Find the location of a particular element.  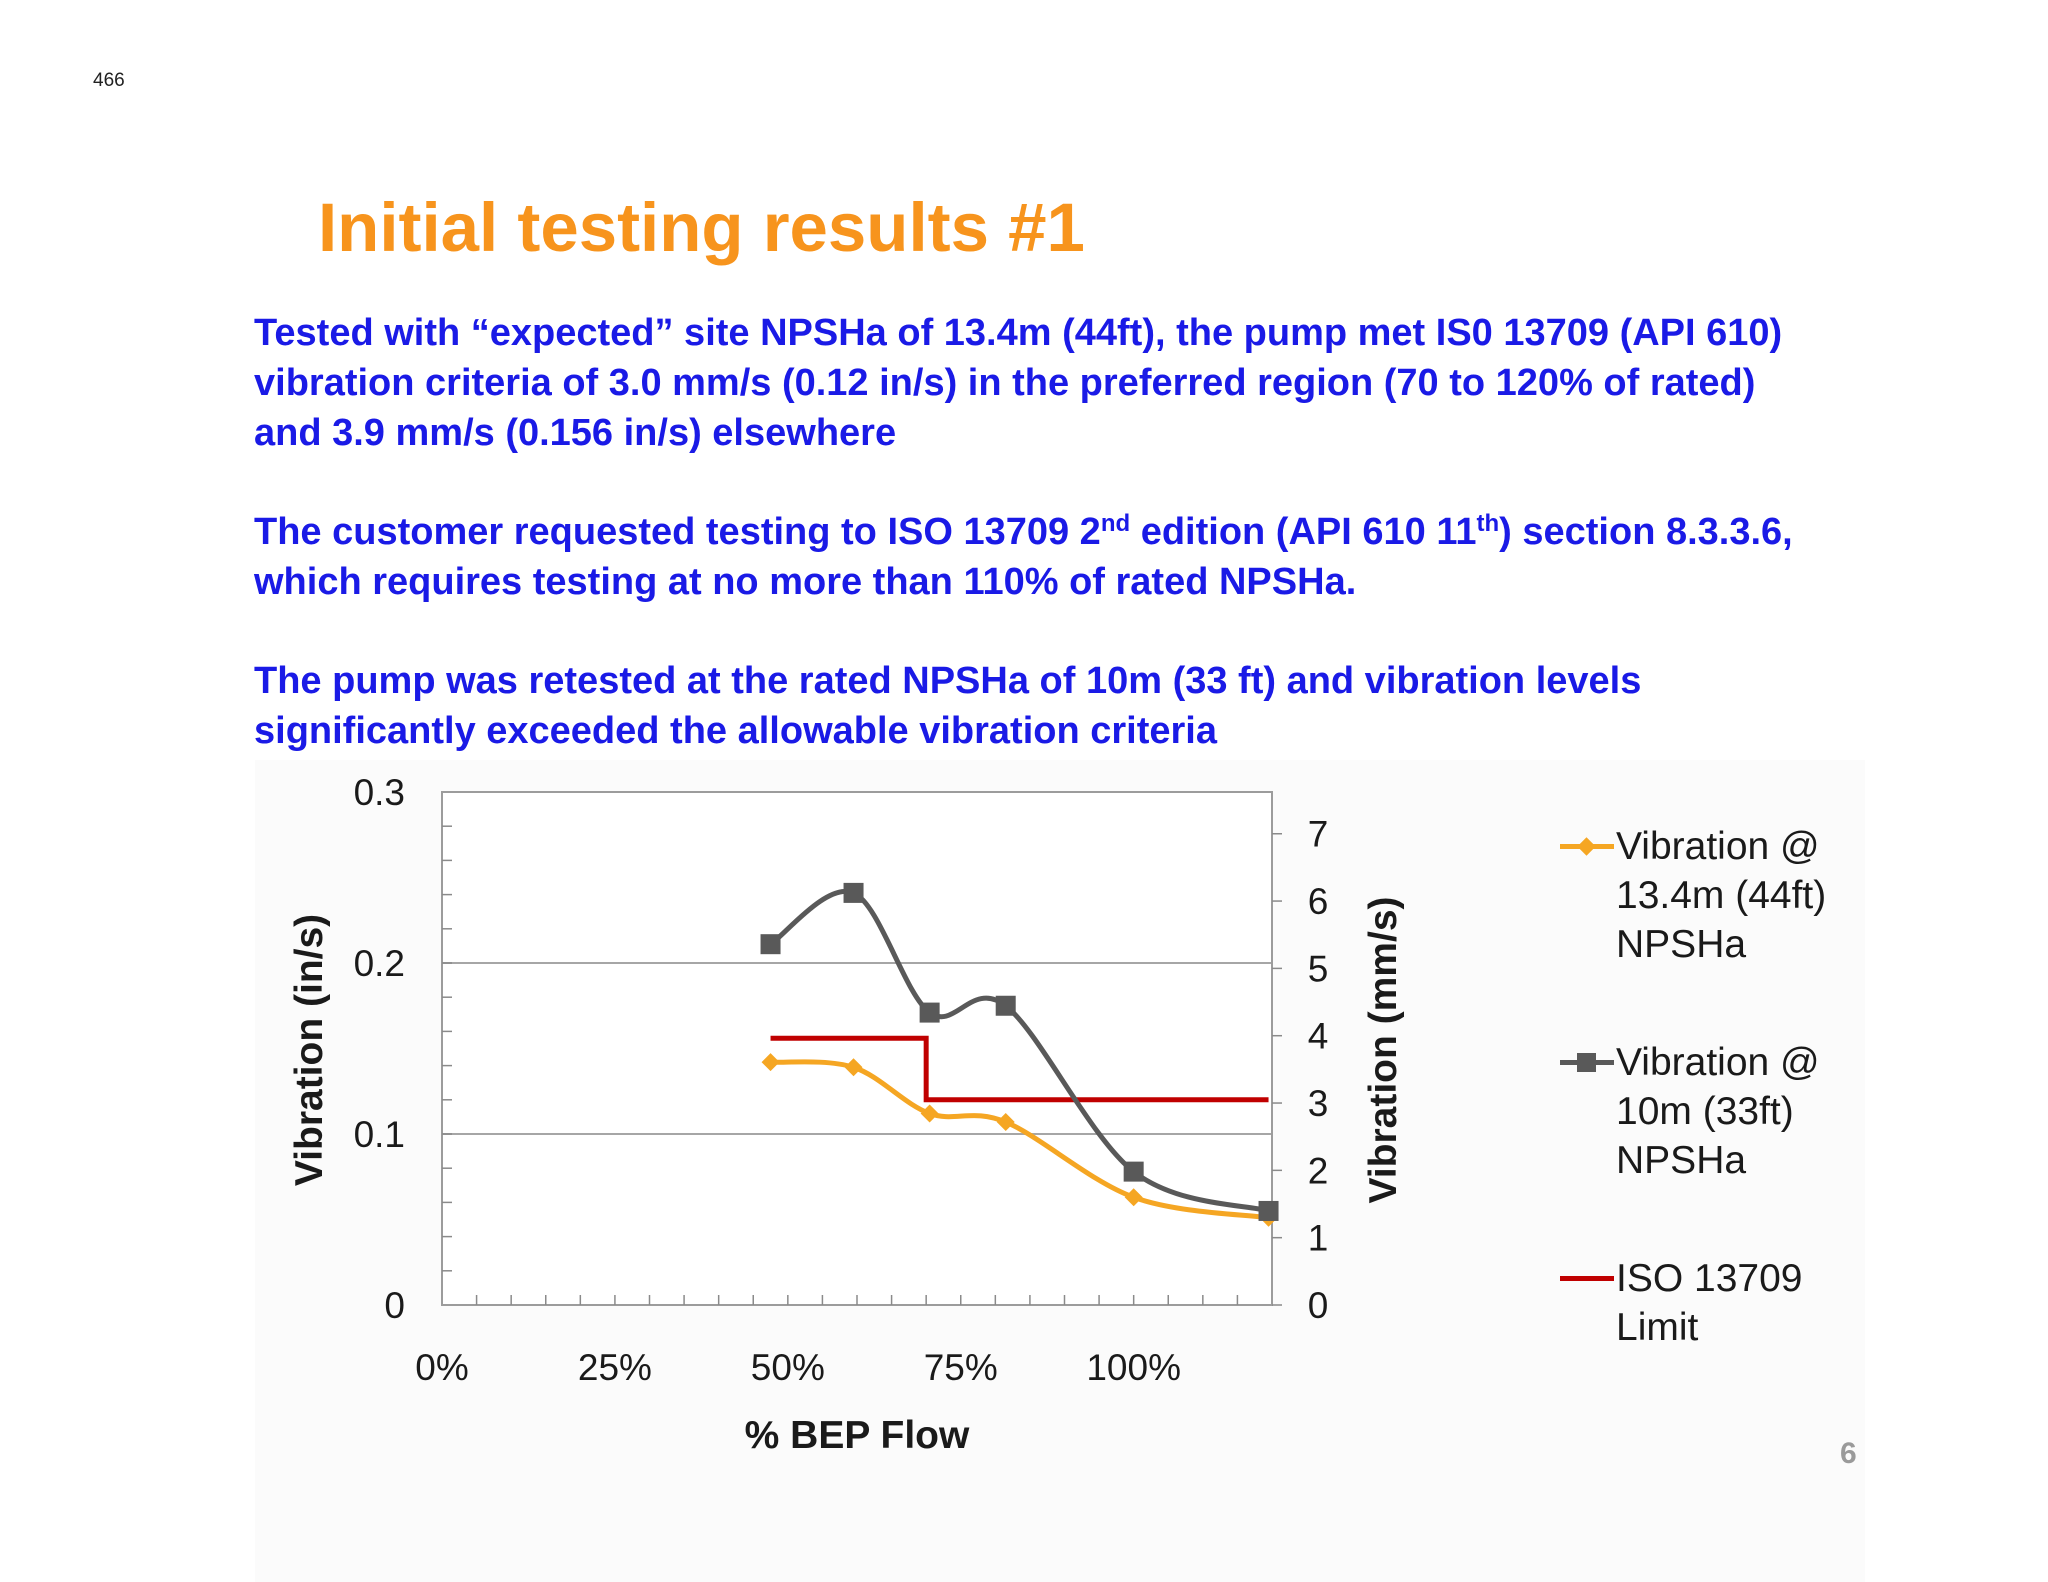

y-right-tick-label: 0 is located at coordinates (1318, 1305).